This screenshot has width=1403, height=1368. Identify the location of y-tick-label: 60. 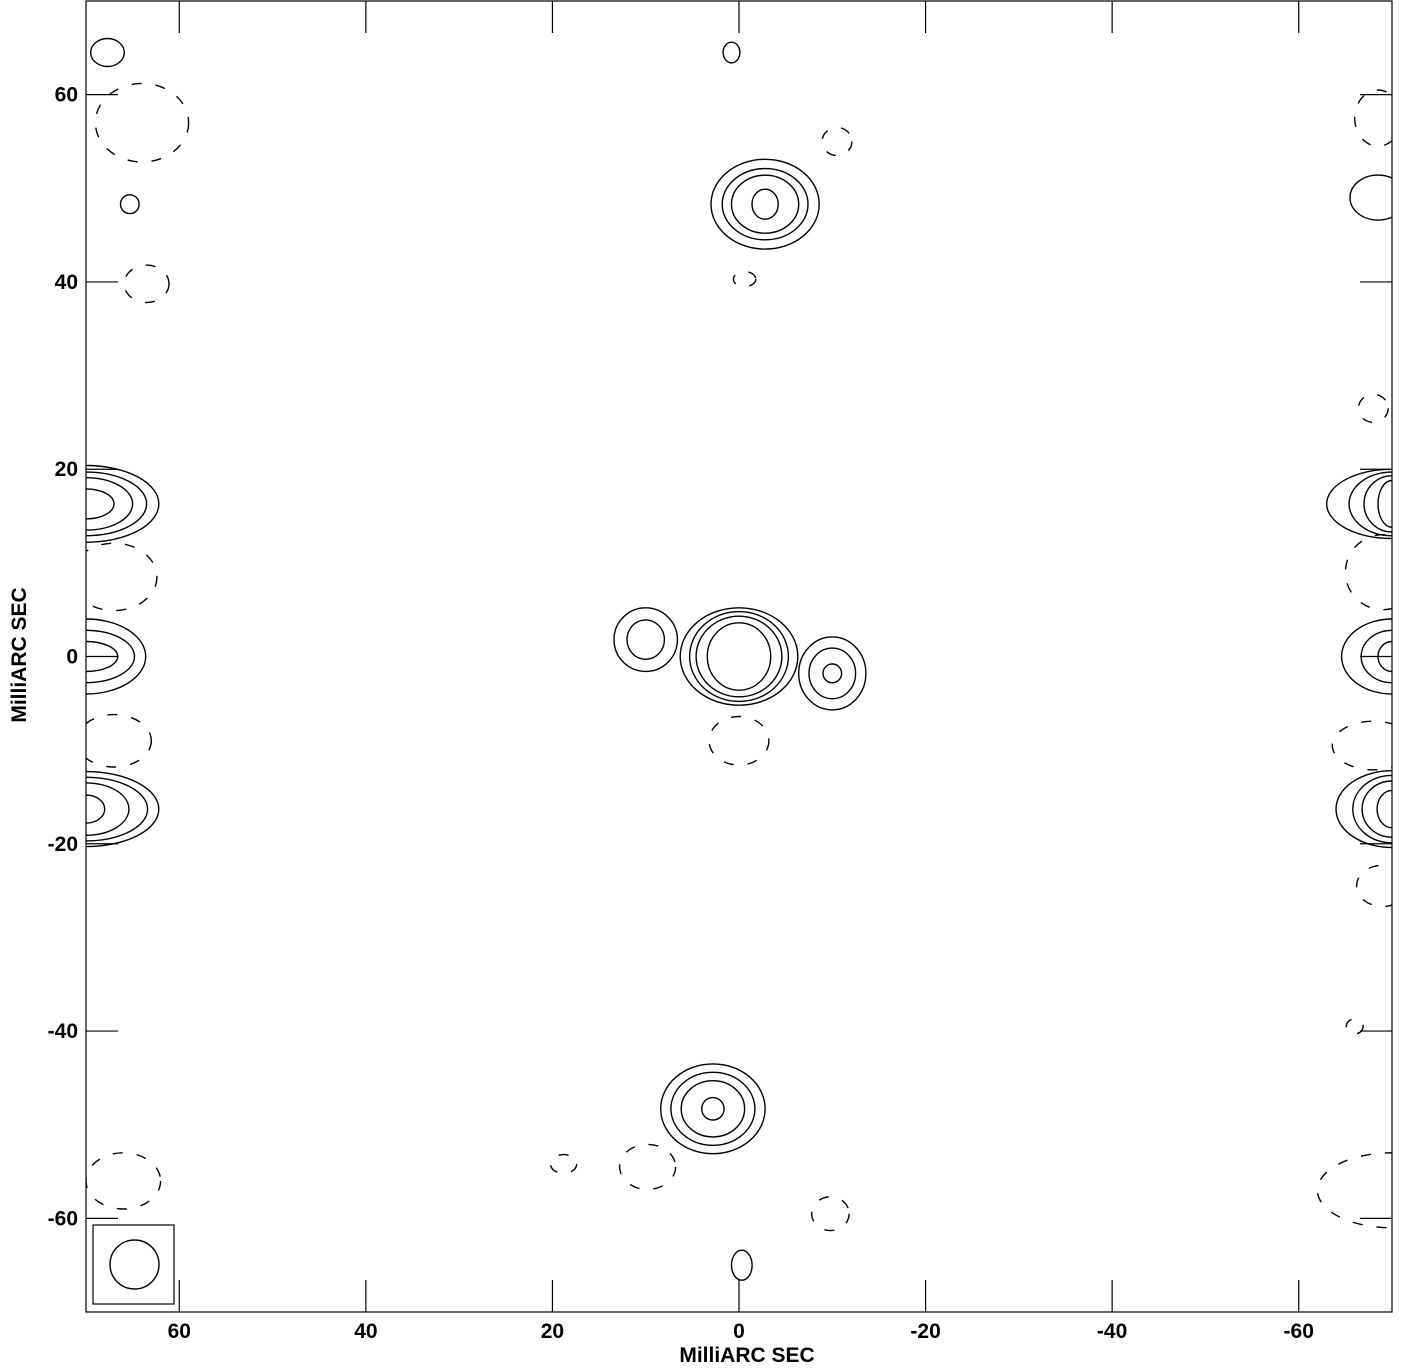
(66, 95).